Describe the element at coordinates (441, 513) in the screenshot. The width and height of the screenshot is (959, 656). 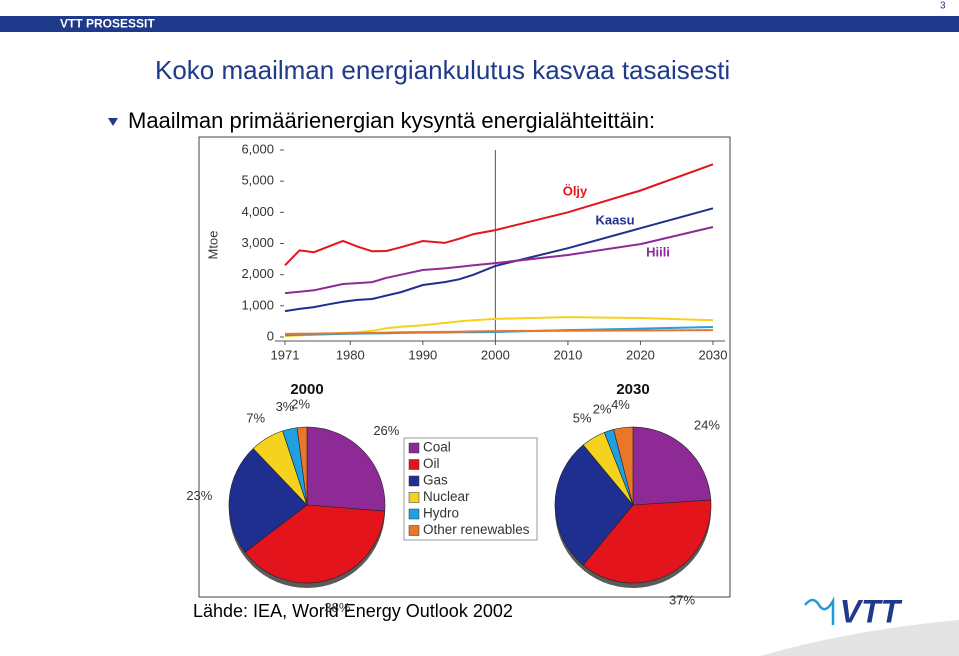
I see `legend-label: Hydro` at that location.